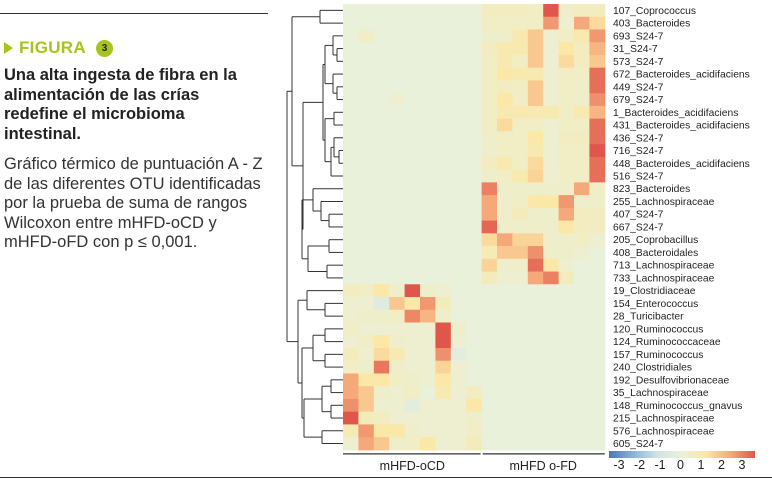 The height and width of the screenshot is (480, 772). I want to click on top-rule, so click(134, 13).